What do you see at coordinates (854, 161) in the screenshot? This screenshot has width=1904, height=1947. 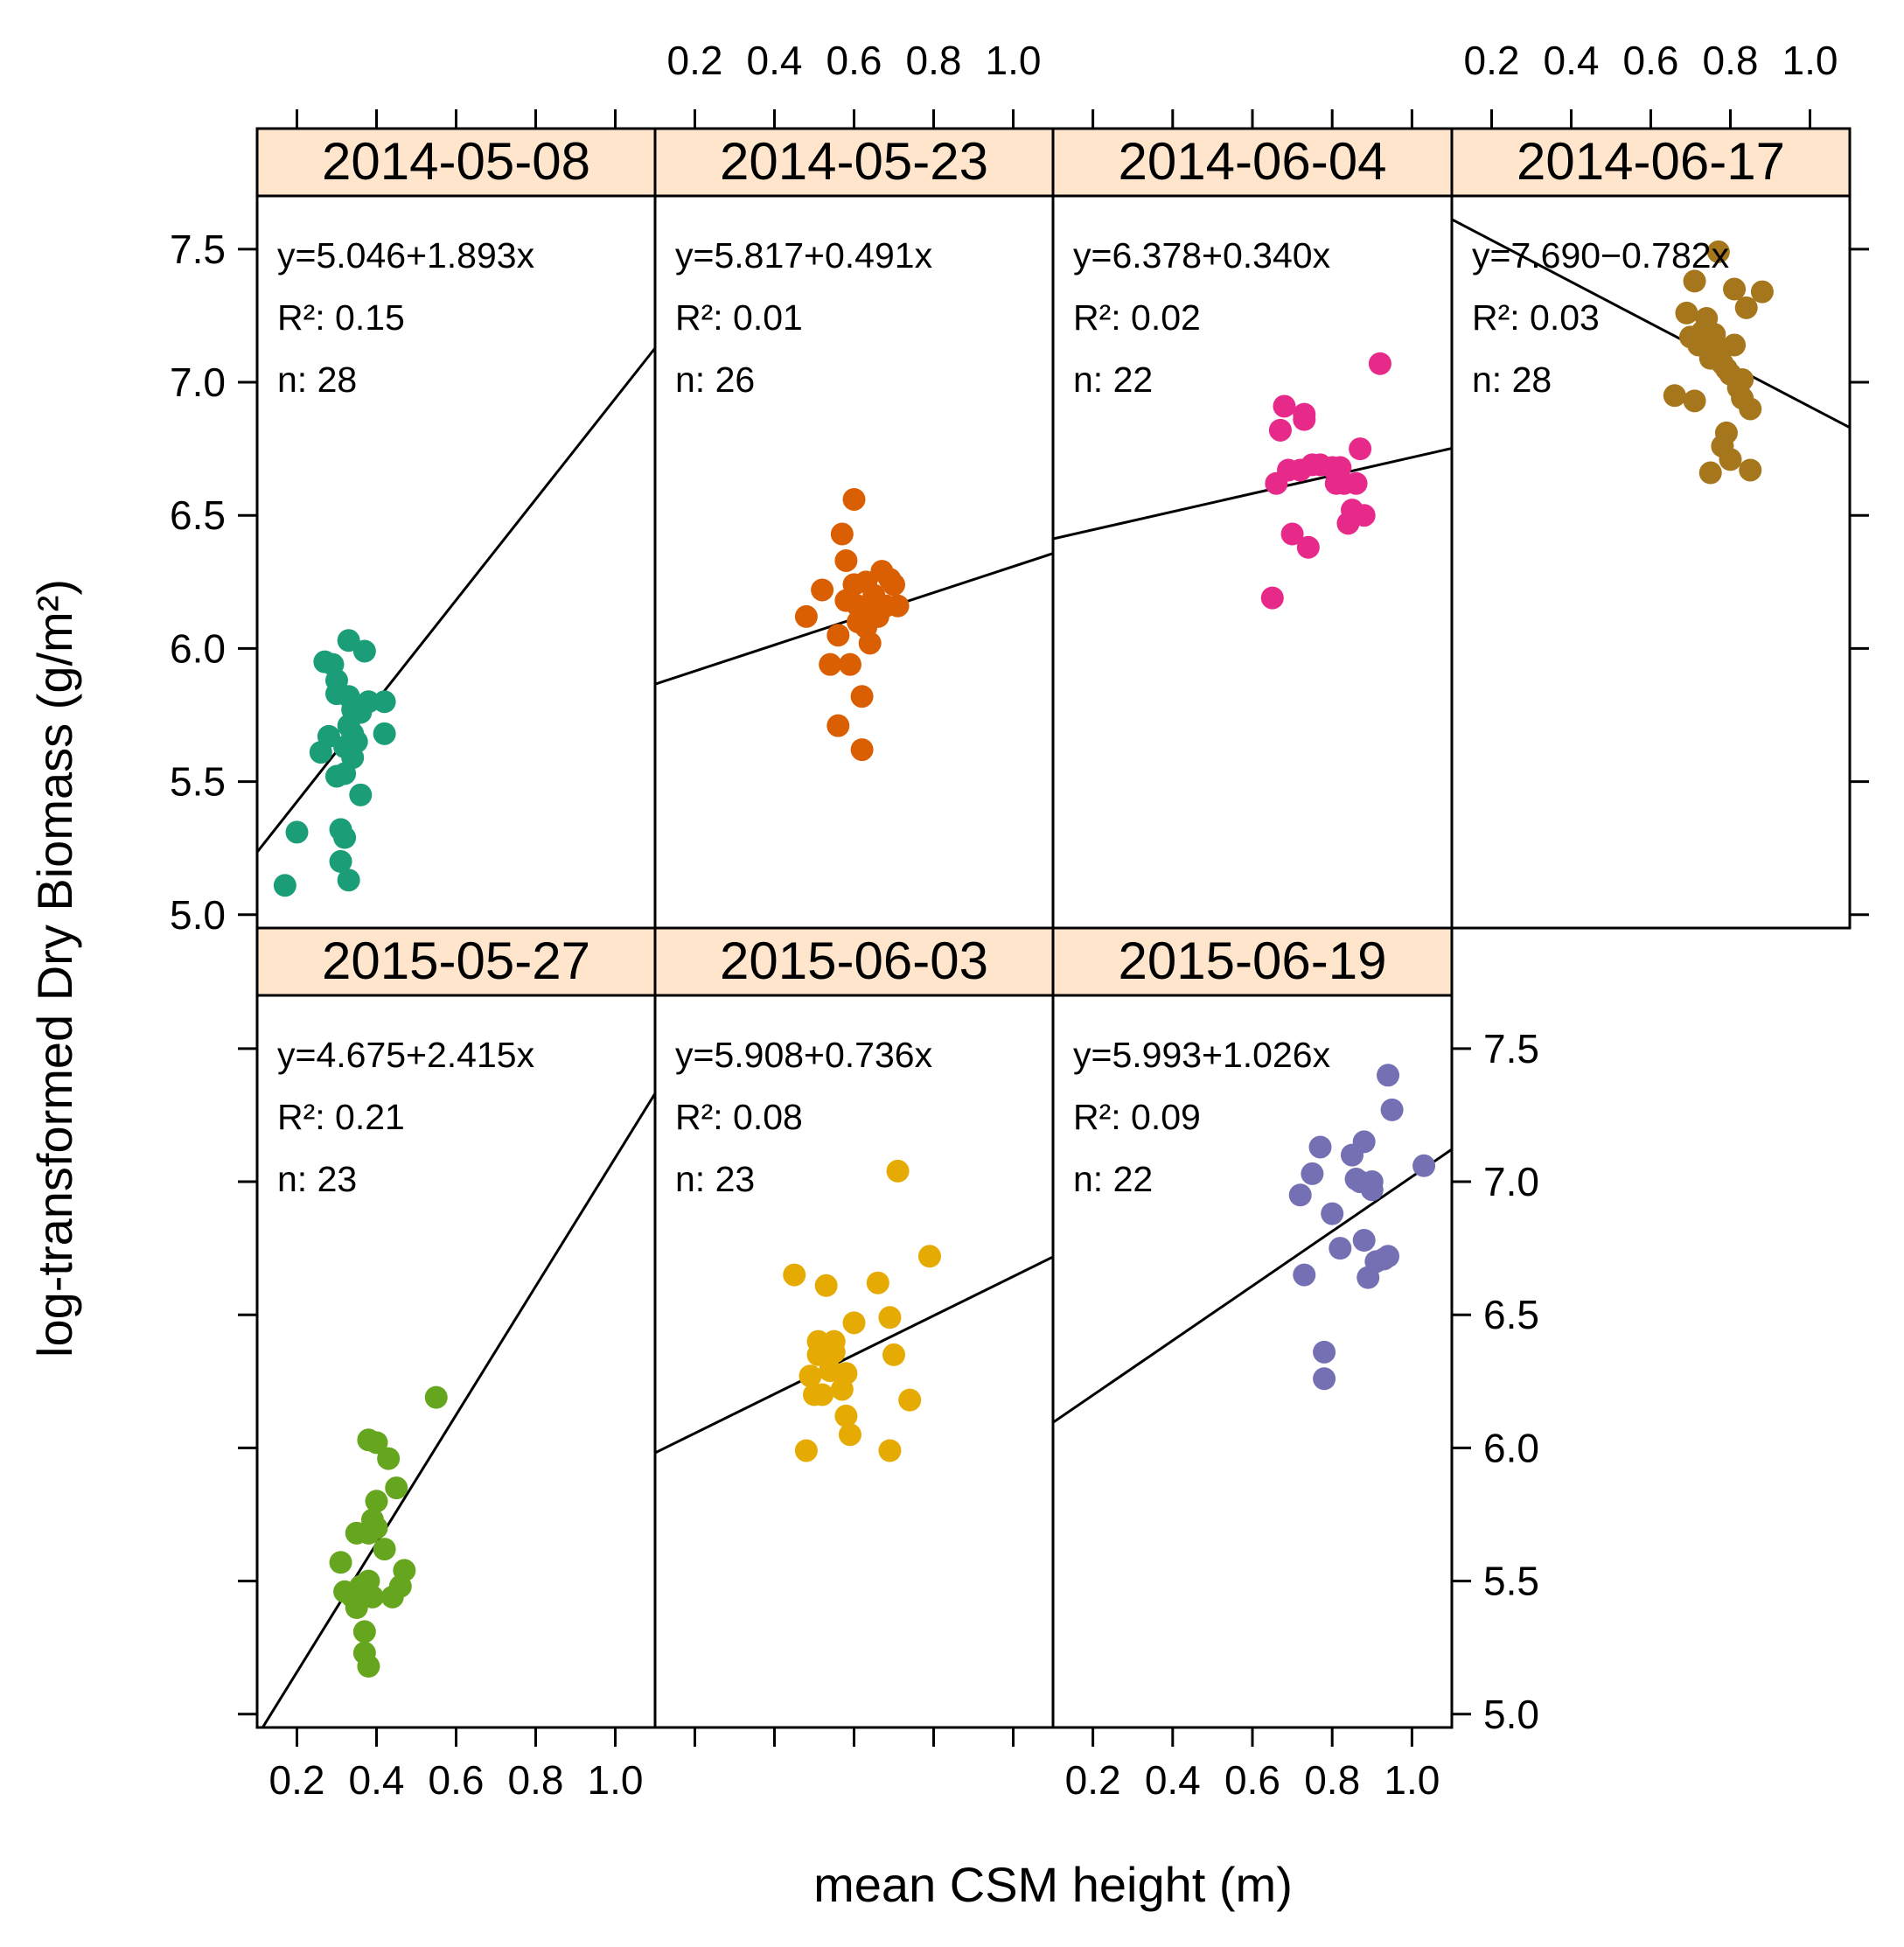 I see `strip-label: 2014-05-23` at bounding box center [854, 161].